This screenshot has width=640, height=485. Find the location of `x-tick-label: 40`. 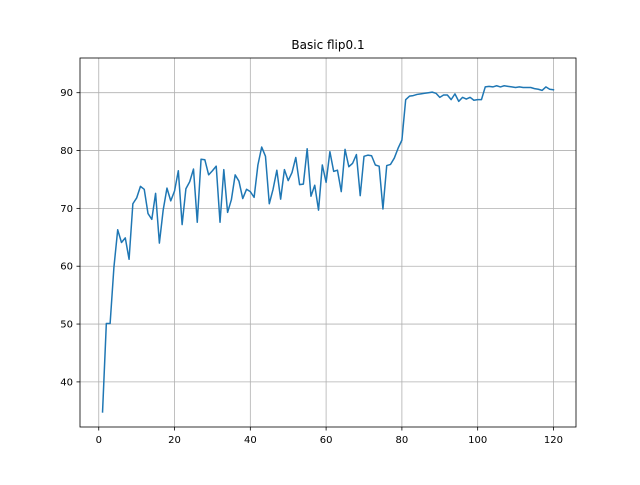

x-tick-label: 40 is located at coordinates (250, 440).